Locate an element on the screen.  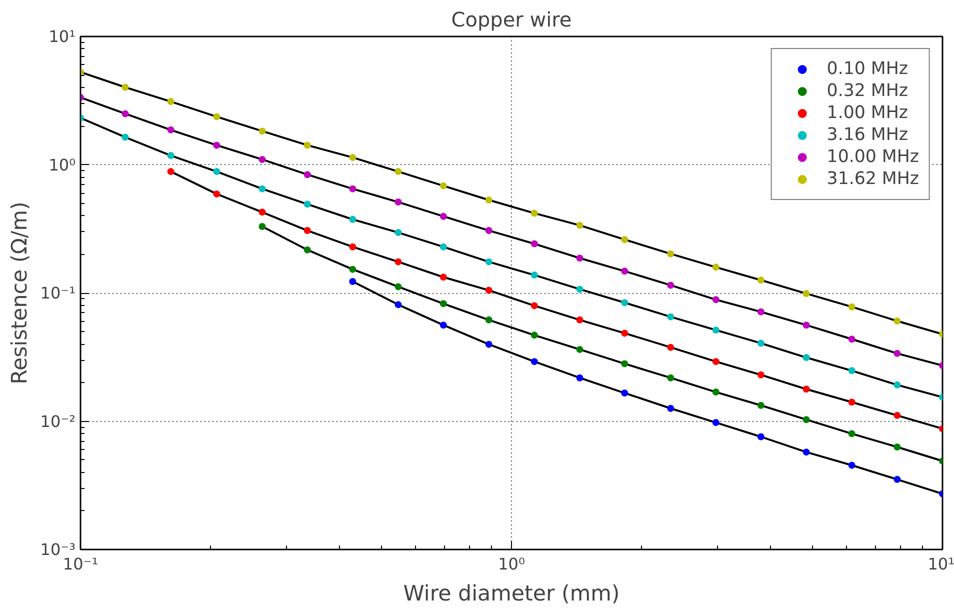
y-axis-title: Resistence (Ω/m) is located at coordinates (19, 293).